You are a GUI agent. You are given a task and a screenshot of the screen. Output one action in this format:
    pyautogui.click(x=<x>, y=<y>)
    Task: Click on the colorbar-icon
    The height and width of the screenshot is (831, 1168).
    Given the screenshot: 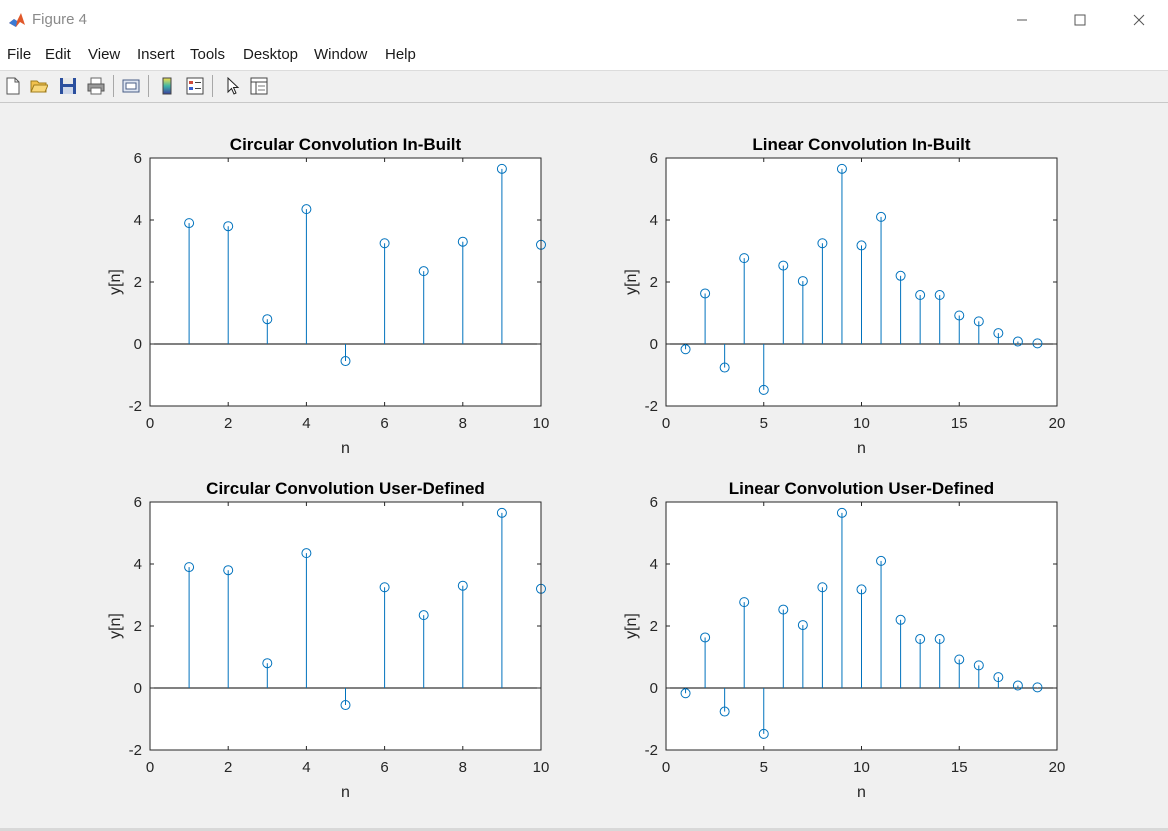 What is the action you would take?
    pyautogui.click(x=167, y=86)
    